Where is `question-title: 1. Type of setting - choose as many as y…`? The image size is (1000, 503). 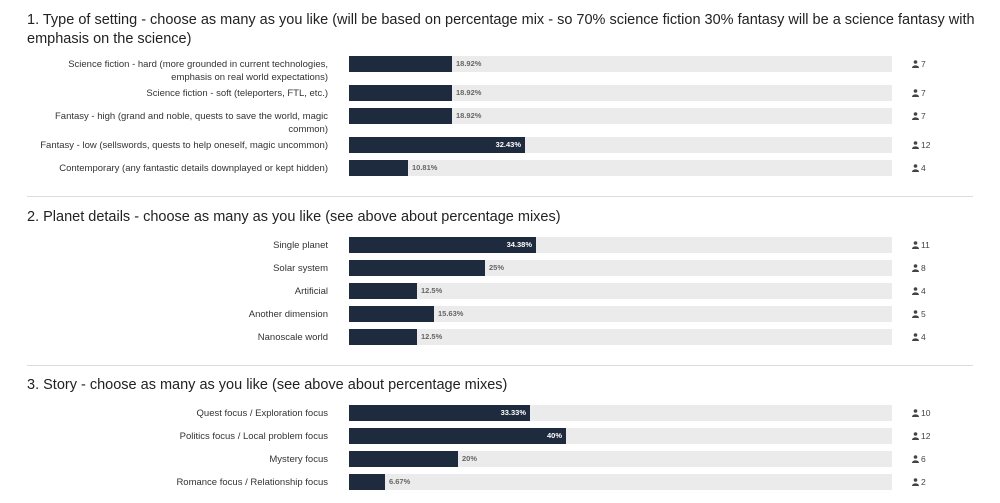
question-title: 1. Type of setting - choose as many as y… is located at coordinates (501, 29).